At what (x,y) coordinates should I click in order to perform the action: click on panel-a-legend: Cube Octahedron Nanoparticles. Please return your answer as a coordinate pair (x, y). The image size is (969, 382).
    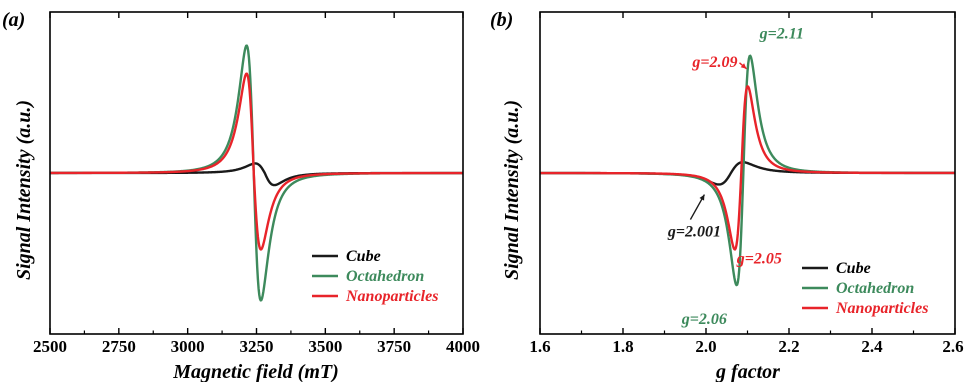
    Looking at the image, I should click on (375, 276).